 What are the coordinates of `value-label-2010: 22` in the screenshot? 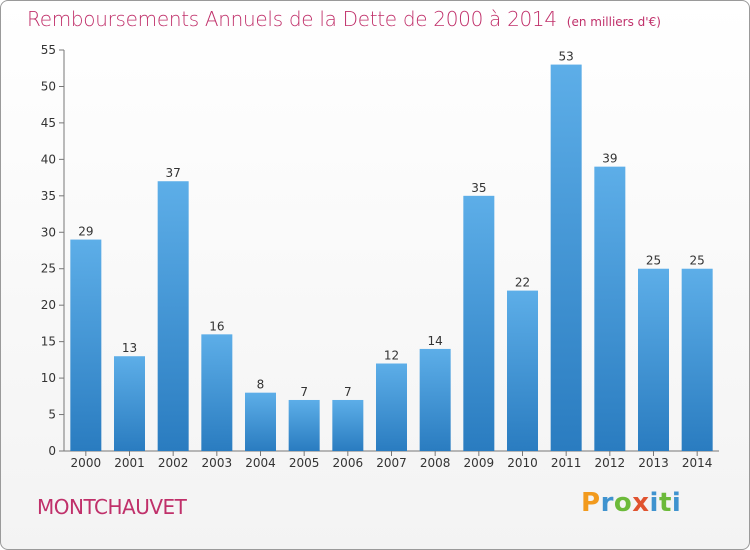 It's located at (522, 283).